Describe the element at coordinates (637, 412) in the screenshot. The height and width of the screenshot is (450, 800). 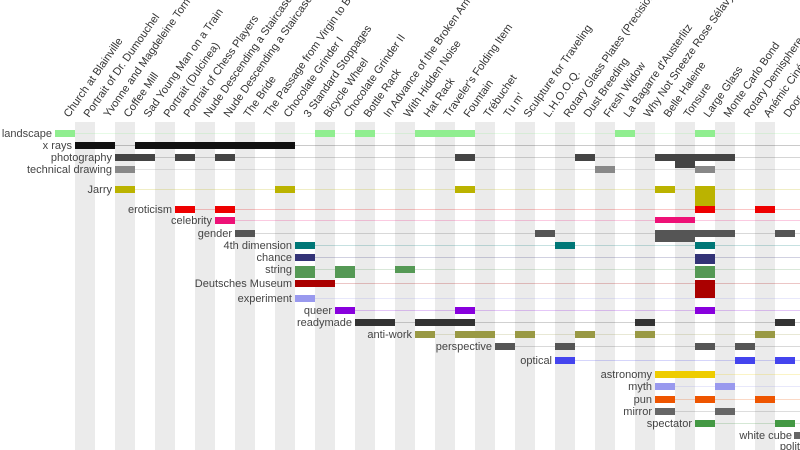
I see `row-label: mirror` at that location.